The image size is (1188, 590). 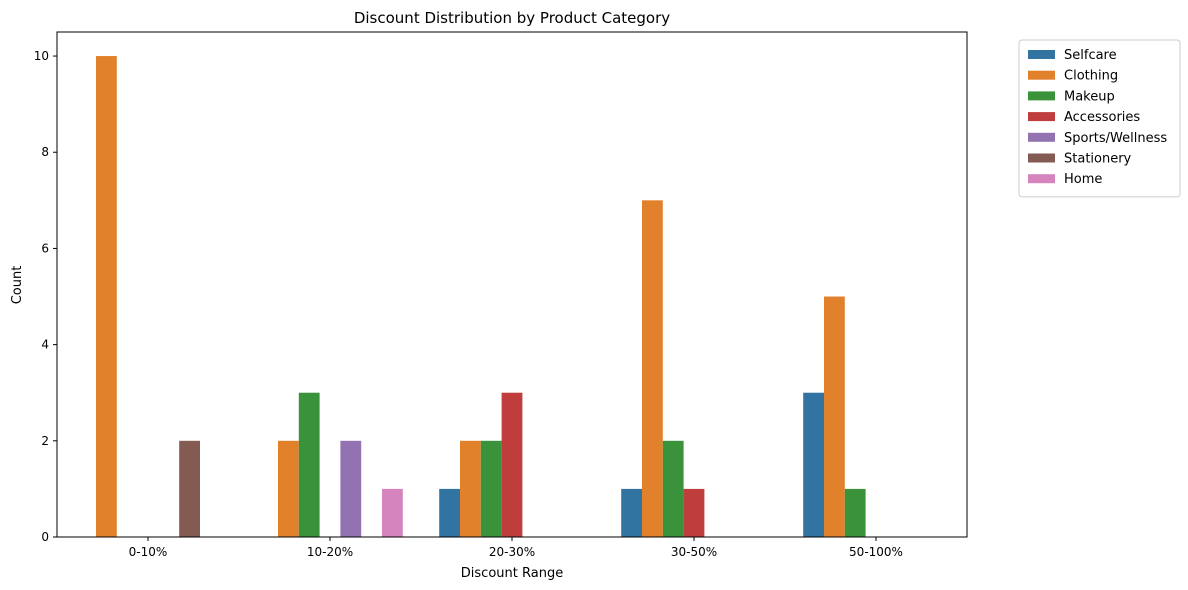 I want to click on y-tick-label: 8, so click(x=45, y=152).